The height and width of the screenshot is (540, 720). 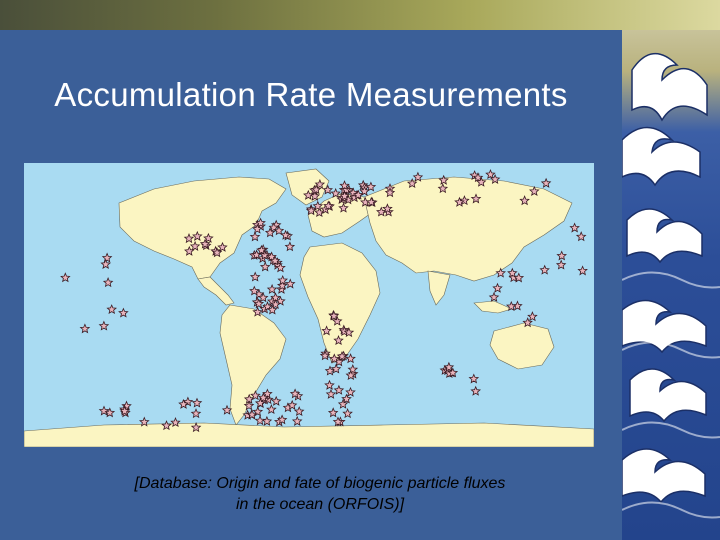 I want to click on india-landmass, so click(x=439, y=288).